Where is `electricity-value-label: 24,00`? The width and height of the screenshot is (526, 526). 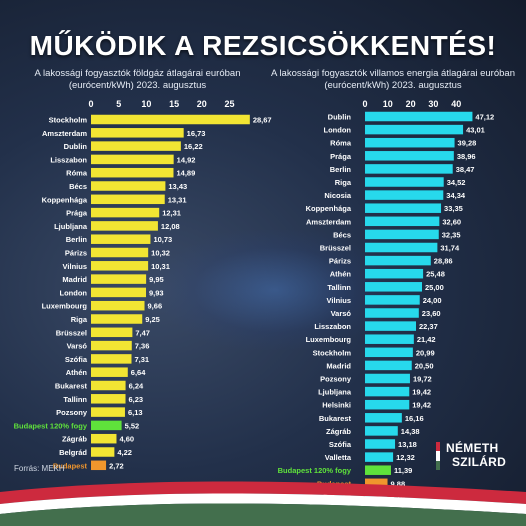 electricity-value-label: 24,00 is located at coordinates (432, 300).